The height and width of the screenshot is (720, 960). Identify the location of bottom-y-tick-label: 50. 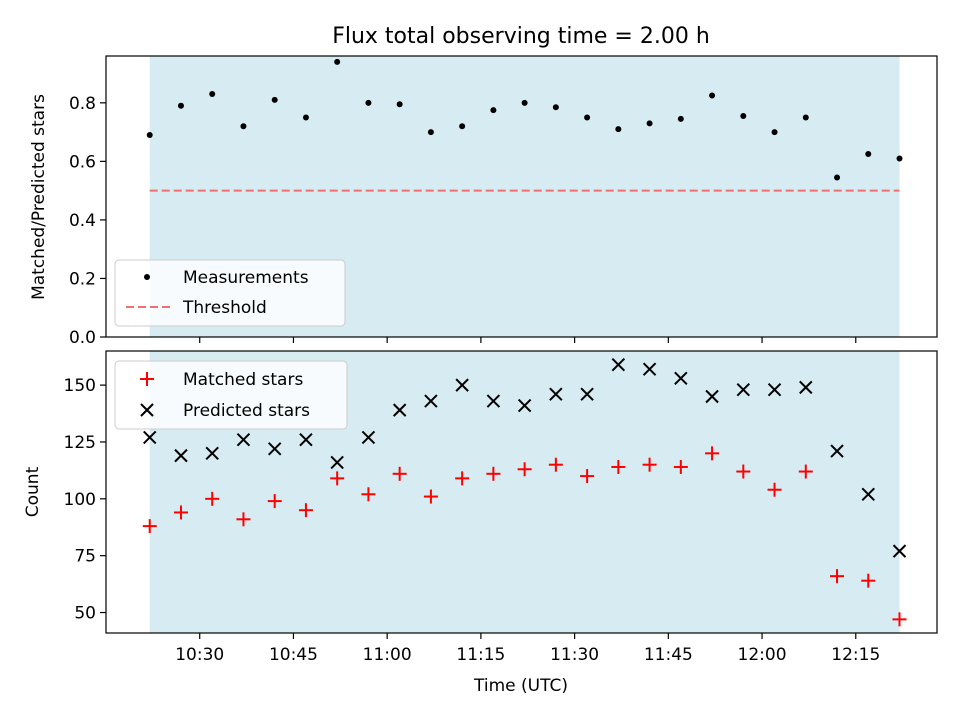
(85, 614).